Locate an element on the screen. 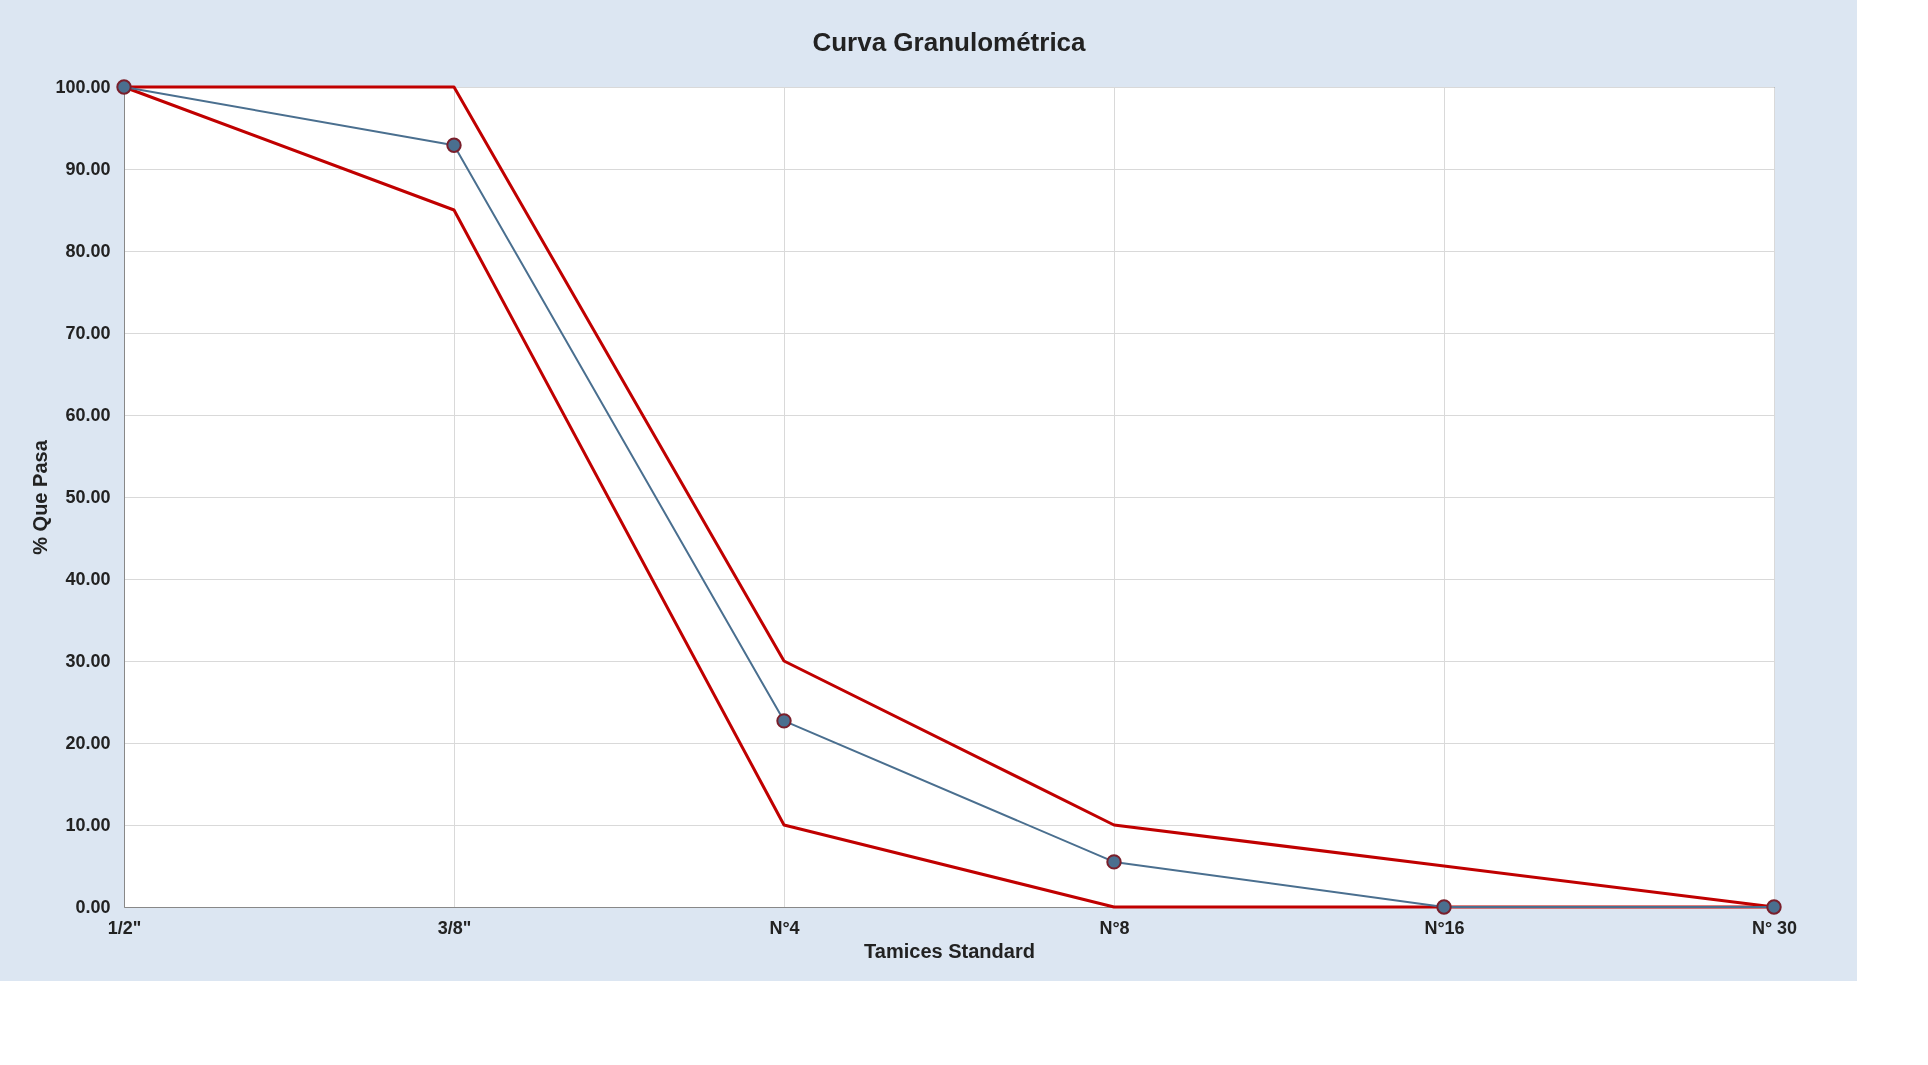 This screenshot has width=1928, height=1065. x-tick-label: 3/8" is located at coordinates (454, 927).